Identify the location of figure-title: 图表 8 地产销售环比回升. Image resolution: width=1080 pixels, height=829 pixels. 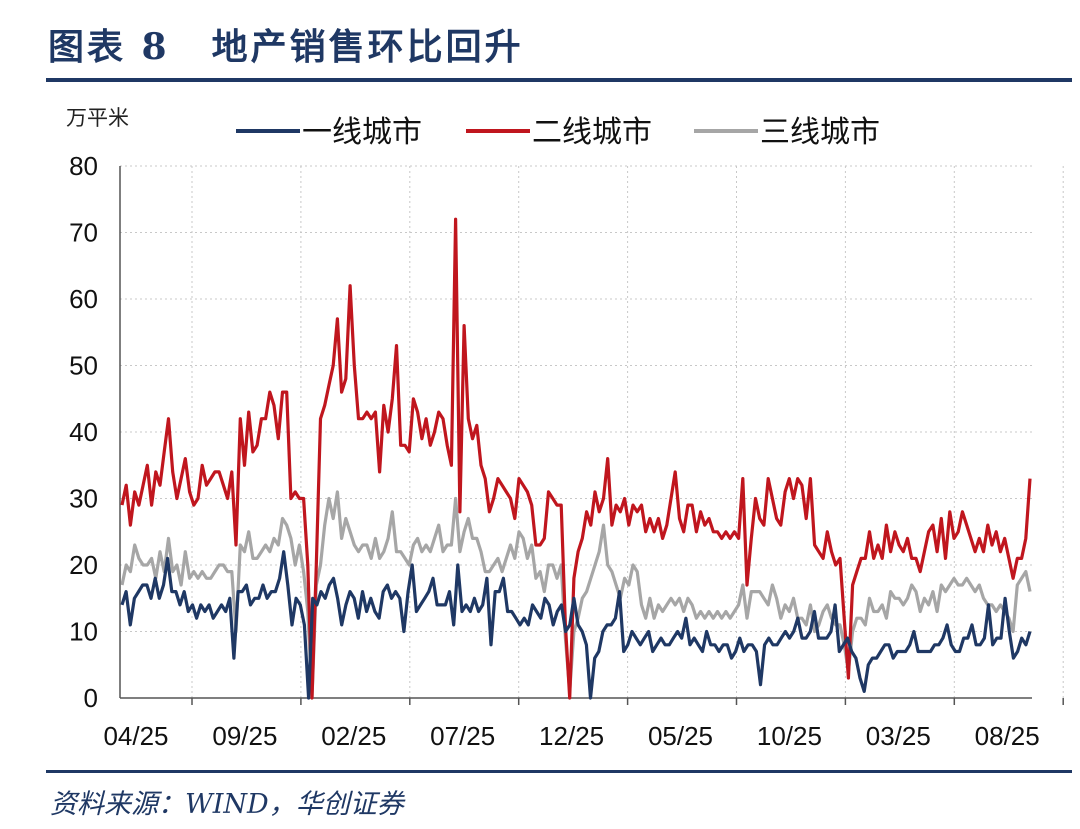
(286, 44).